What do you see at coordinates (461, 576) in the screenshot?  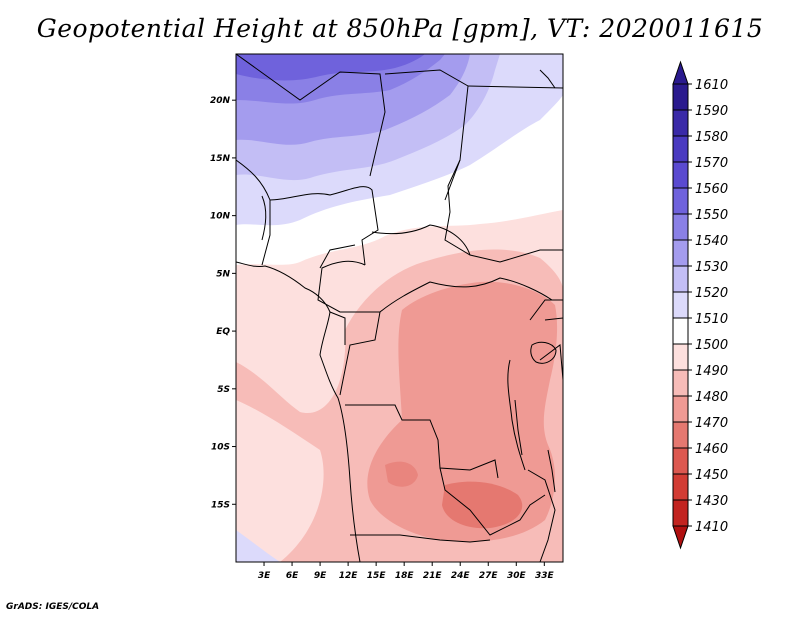 I see `lon-tick-label: 24E` at bounding box center [461, 576].